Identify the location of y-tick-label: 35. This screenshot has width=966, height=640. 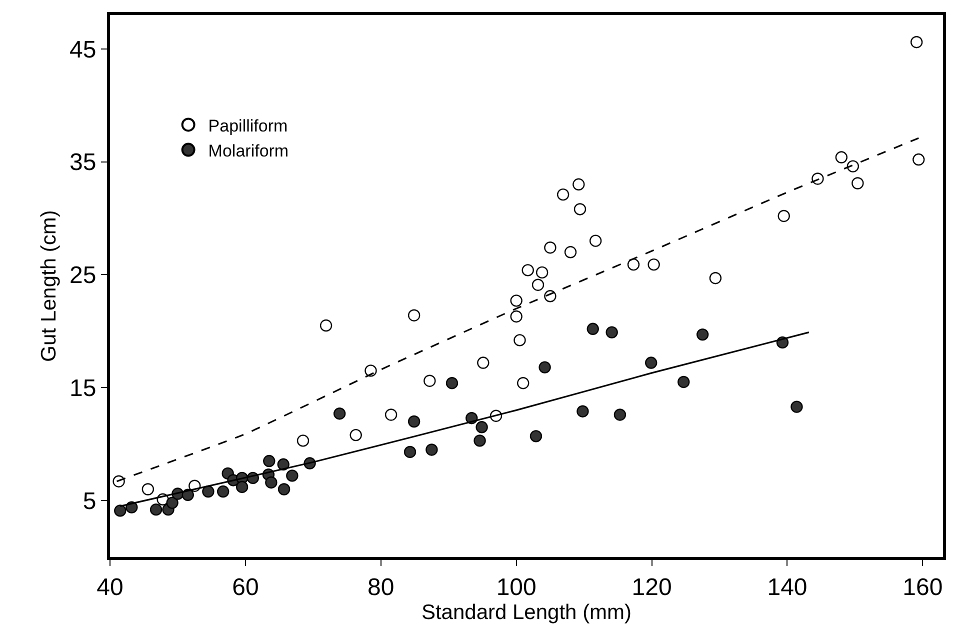
(82, 162).